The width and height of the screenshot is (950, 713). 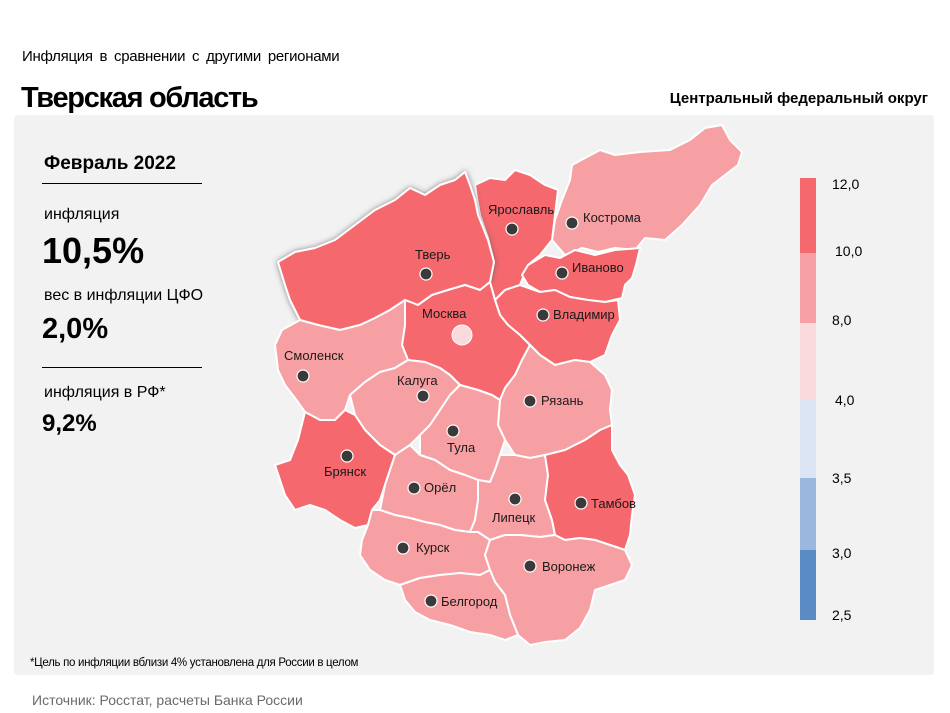 What do you see at coordinates (798, 98) in the screenshot?
I see `district-name: Центральный федеральный округ` at bounding box center [798, 98].